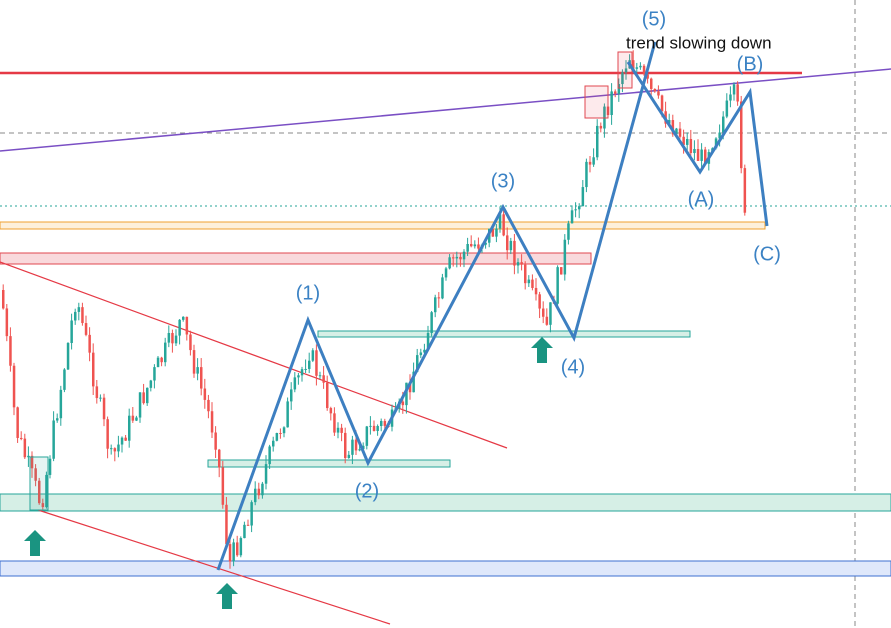 This screenshot has height=628, width=891. Describe the element at coordinates (367, 491) in the screenshot. I see `wave-label: (2)` at that location.